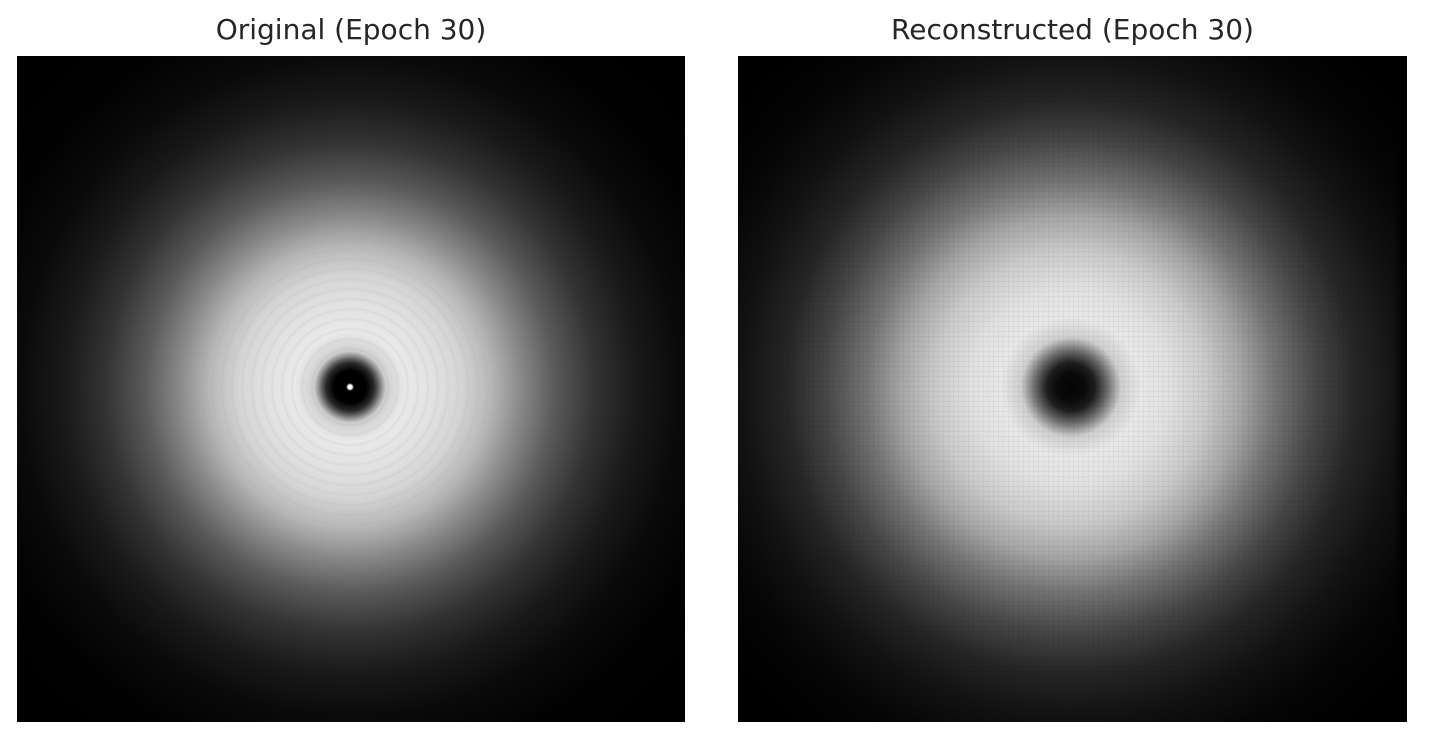 The height and width of the screenshot is (742, 1440). What do you see at coordinates (1072, 29) in the screenshot?
I see `reconstructed-panel-title: Reconstructed (Epoch 30)` at bounding box center [1072, 29].